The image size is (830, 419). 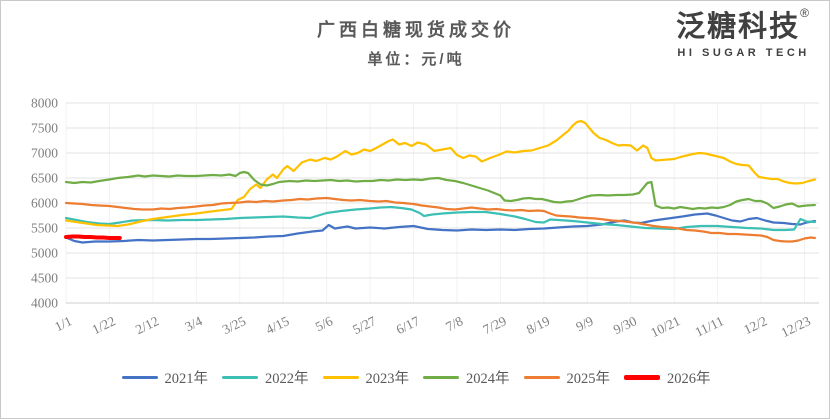 What do you see at coordinates (408, 325) in the screenshot?
I see `x-axis-tick-label: 6/17` at bounding box center [408, 325].